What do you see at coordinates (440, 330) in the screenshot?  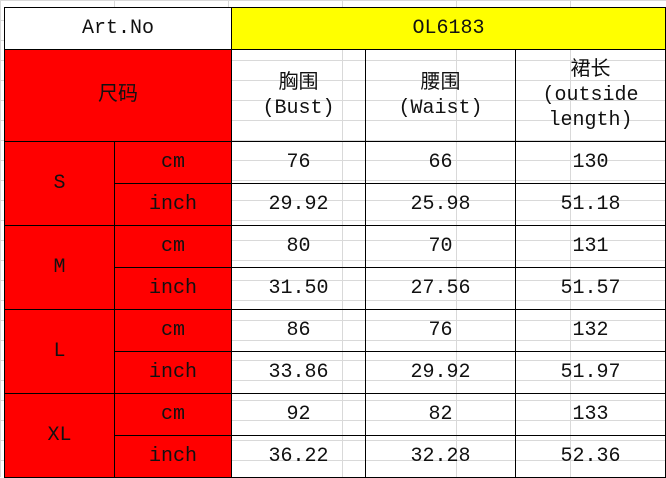 I see `waist-value: 76` at bounding box center [440, 330].